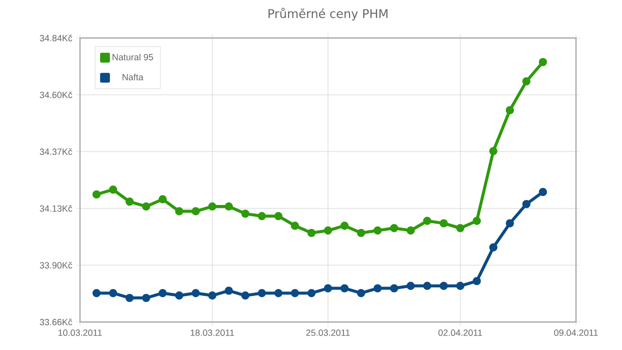 The width and height of the screenshot is (622, 350). What do you see at coordinates (56, 151) in the screenshot?
I see `y-tick-label: 34.37Kč` at bounding box center [56, 151].